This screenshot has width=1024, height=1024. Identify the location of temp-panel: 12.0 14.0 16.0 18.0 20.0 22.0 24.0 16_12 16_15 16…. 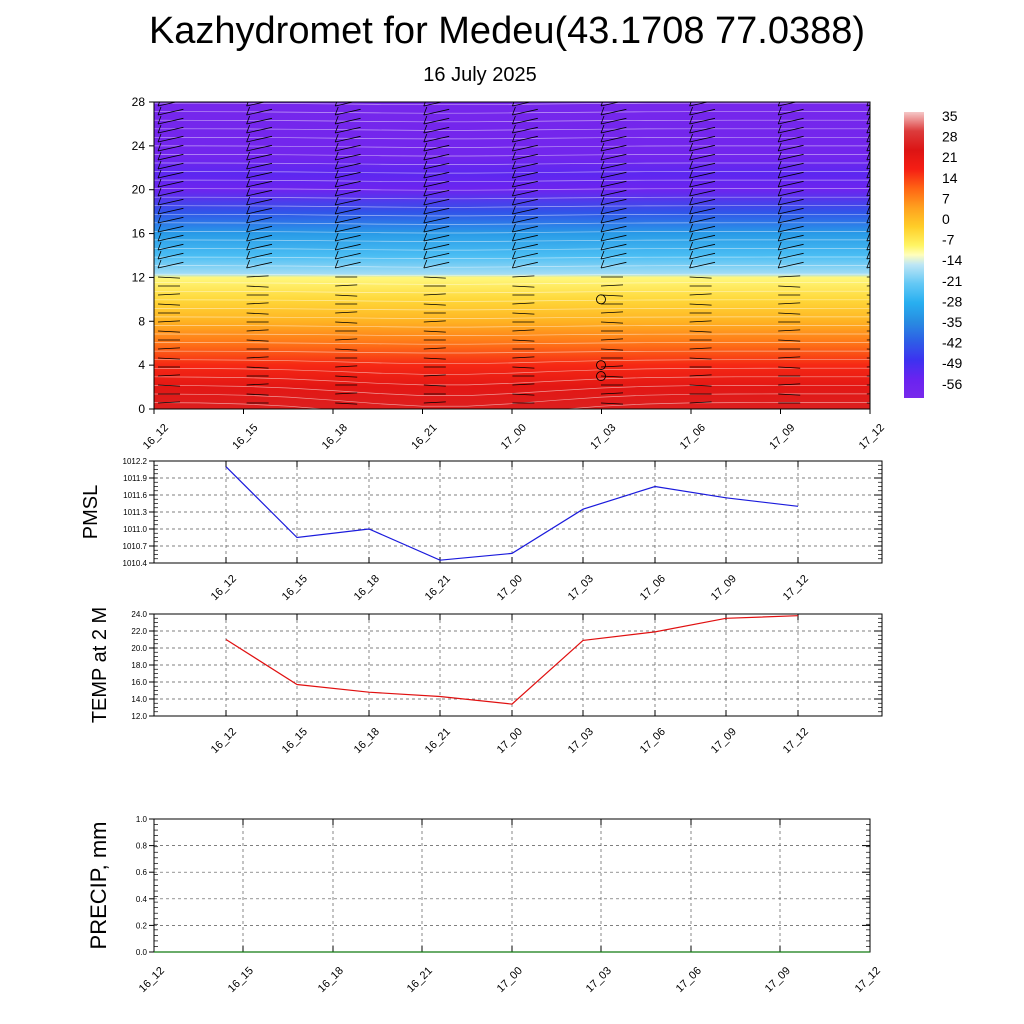
(486, 681).